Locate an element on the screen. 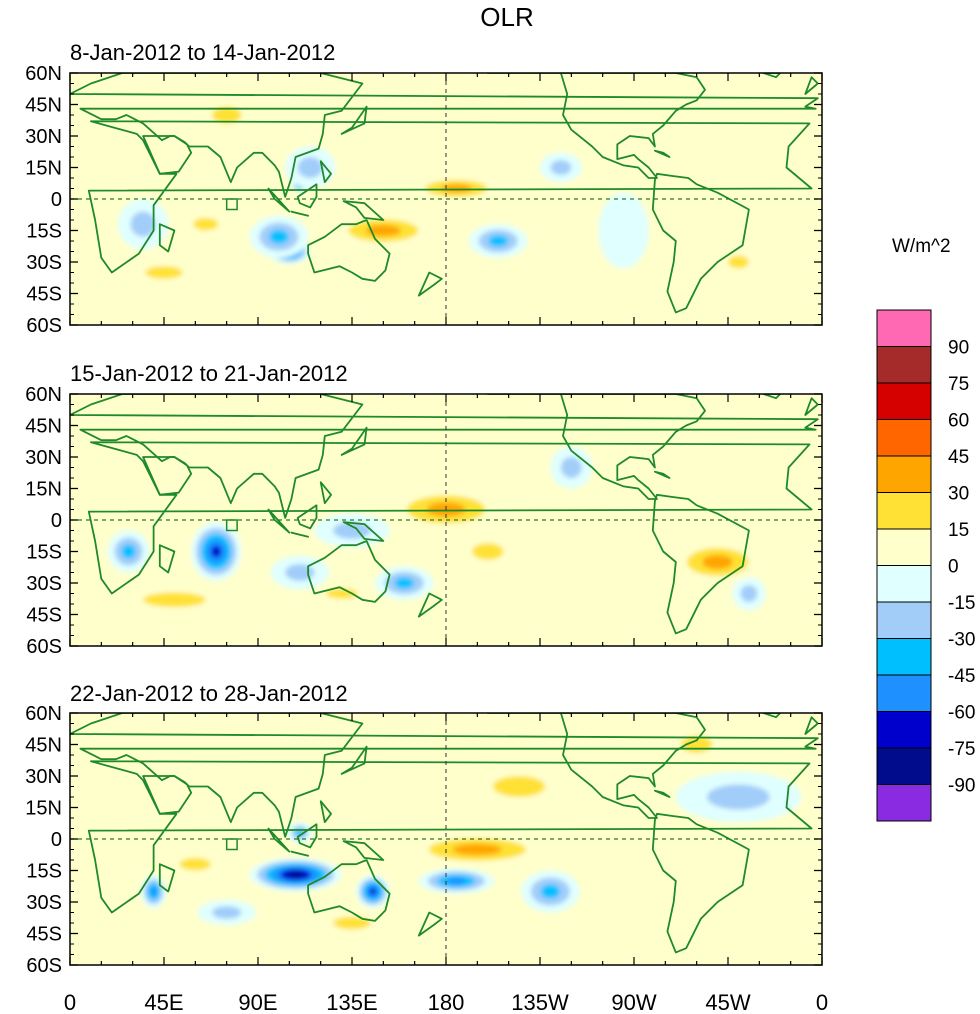 This screenshot has width=980, height=1014. colorbar-tick-label: -30 is located at coordinates (961, 640).